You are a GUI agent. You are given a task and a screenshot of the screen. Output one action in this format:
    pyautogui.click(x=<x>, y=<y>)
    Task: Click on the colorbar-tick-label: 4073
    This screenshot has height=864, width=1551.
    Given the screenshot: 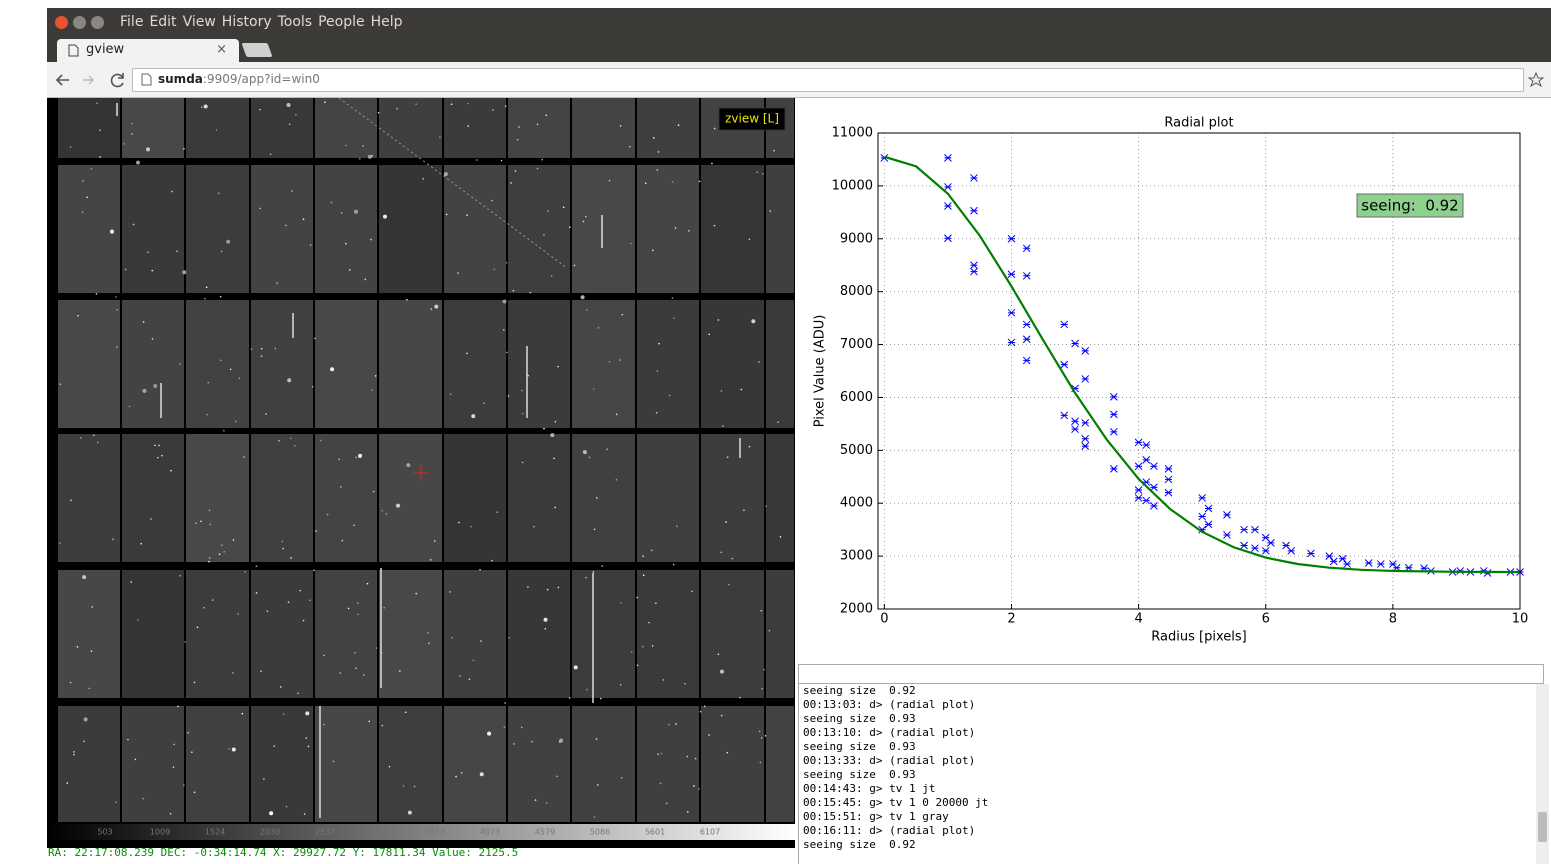 What is the action you would take?
    pyautogui.click(x=490, y=832)
    